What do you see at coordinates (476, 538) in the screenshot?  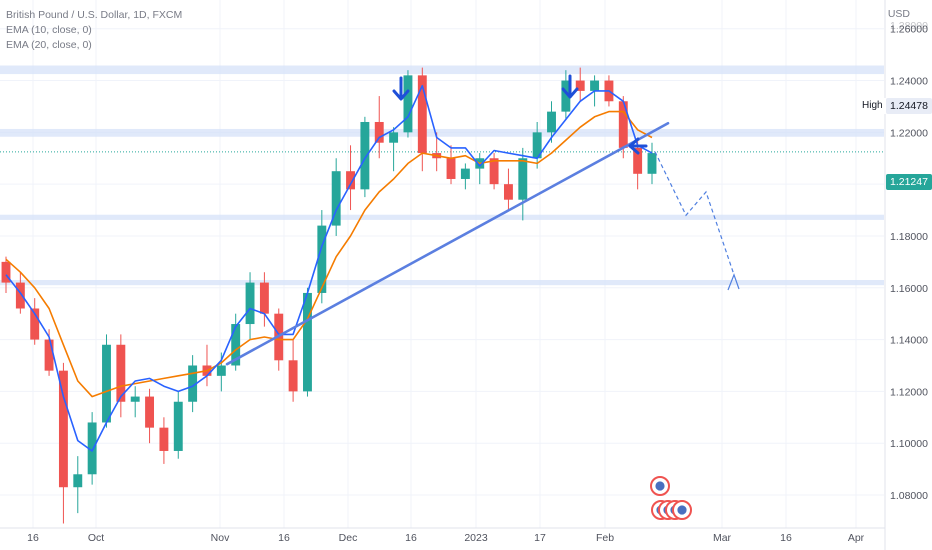 I see `x-tick-label: 2023` at bounding box center [476, 538].